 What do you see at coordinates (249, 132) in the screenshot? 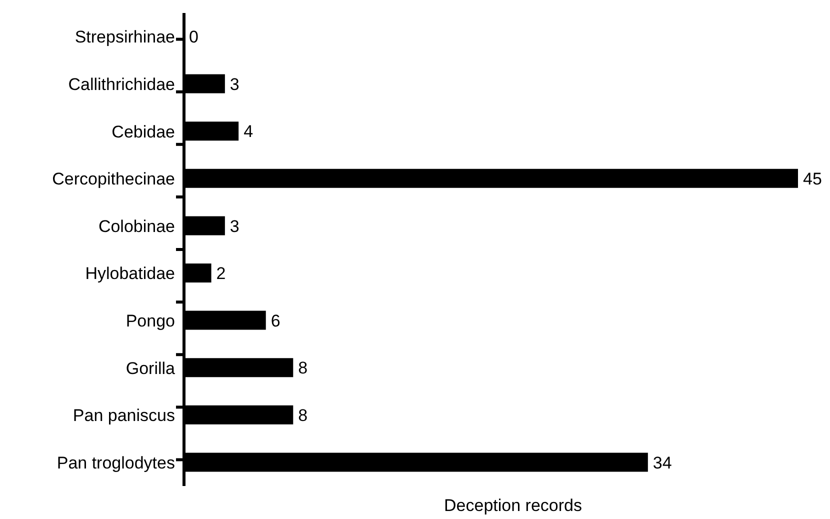
I see `data-label: 4` at bounding box center [249, 132].